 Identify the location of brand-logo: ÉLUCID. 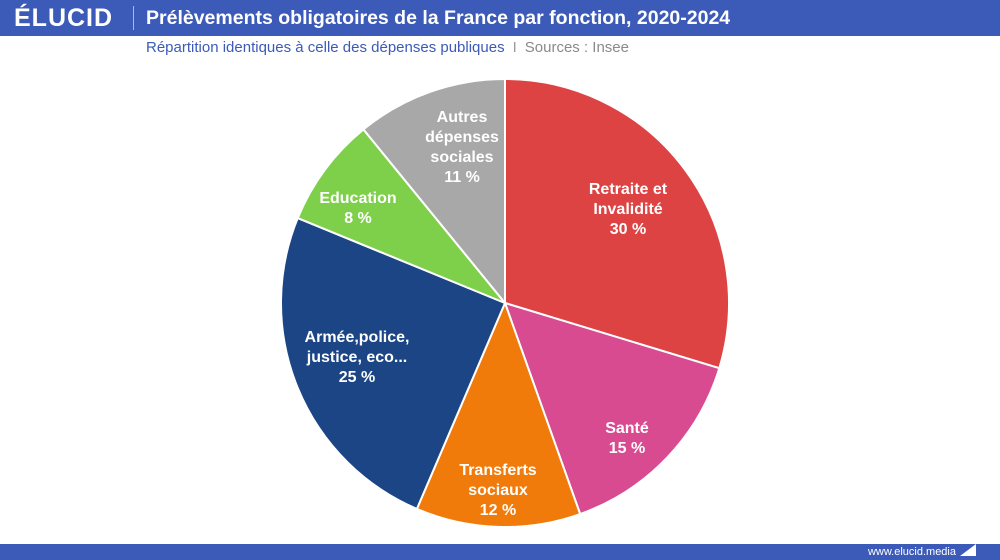
(64, 18).